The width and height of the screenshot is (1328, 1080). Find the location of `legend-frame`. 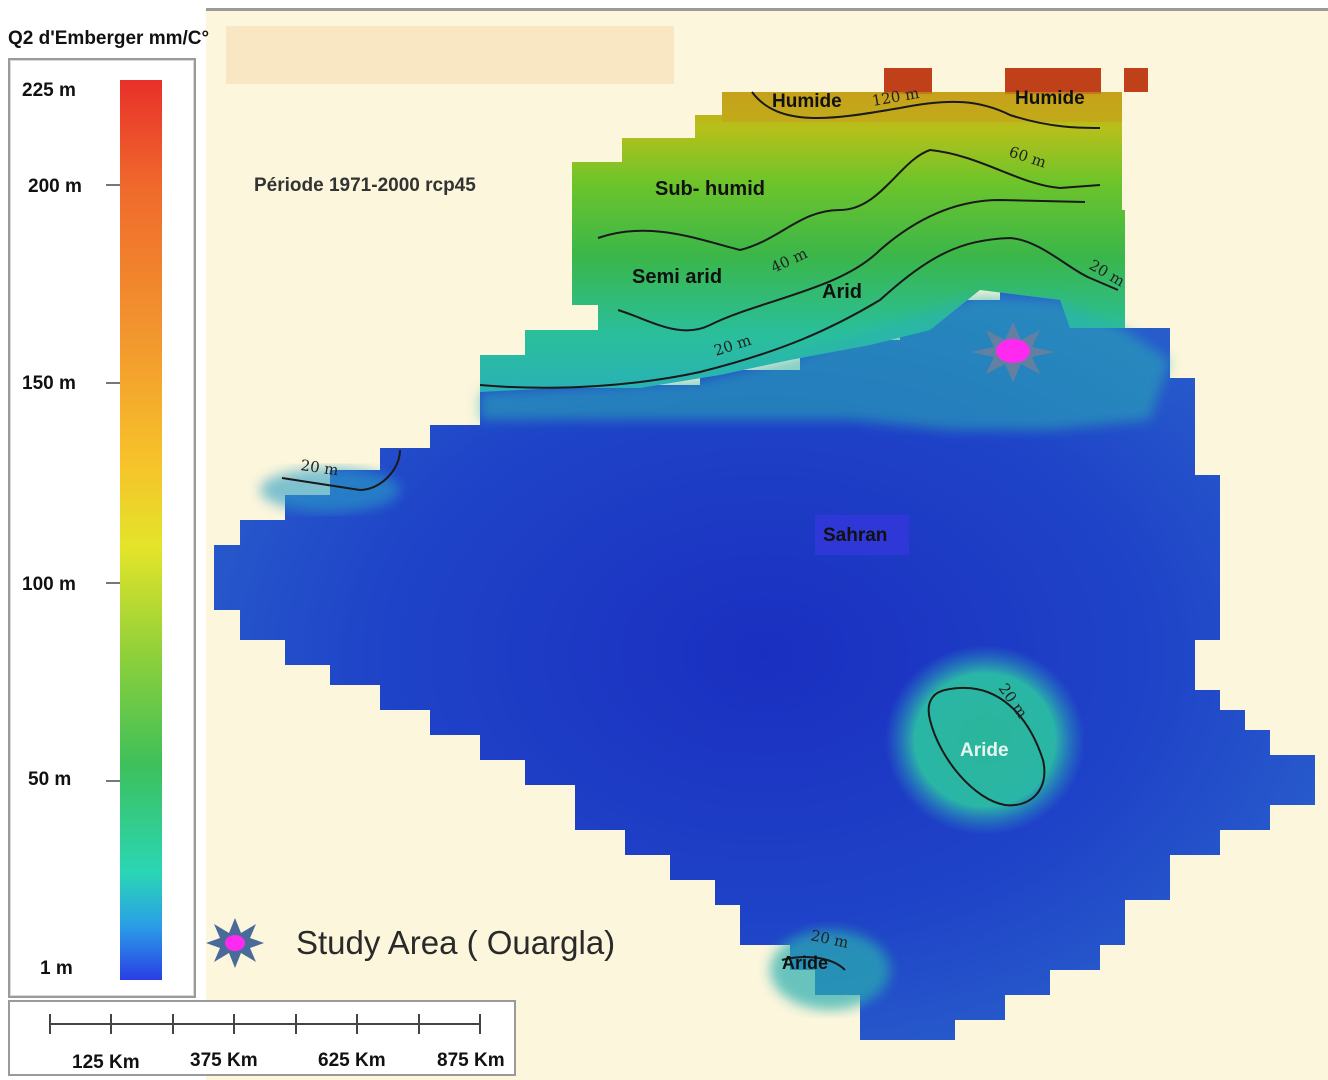

legend-frame is located at coordinates (102, 528).